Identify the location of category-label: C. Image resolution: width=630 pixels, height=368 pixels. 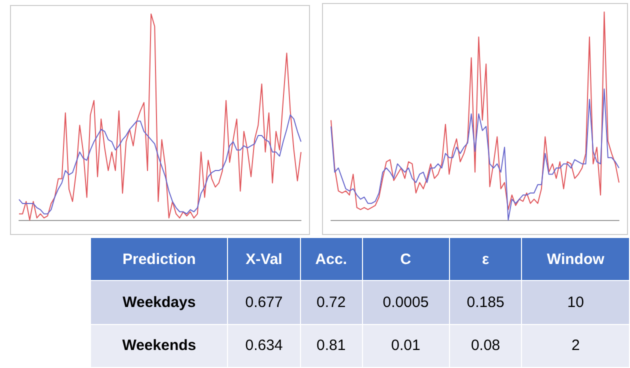
(406, 259).